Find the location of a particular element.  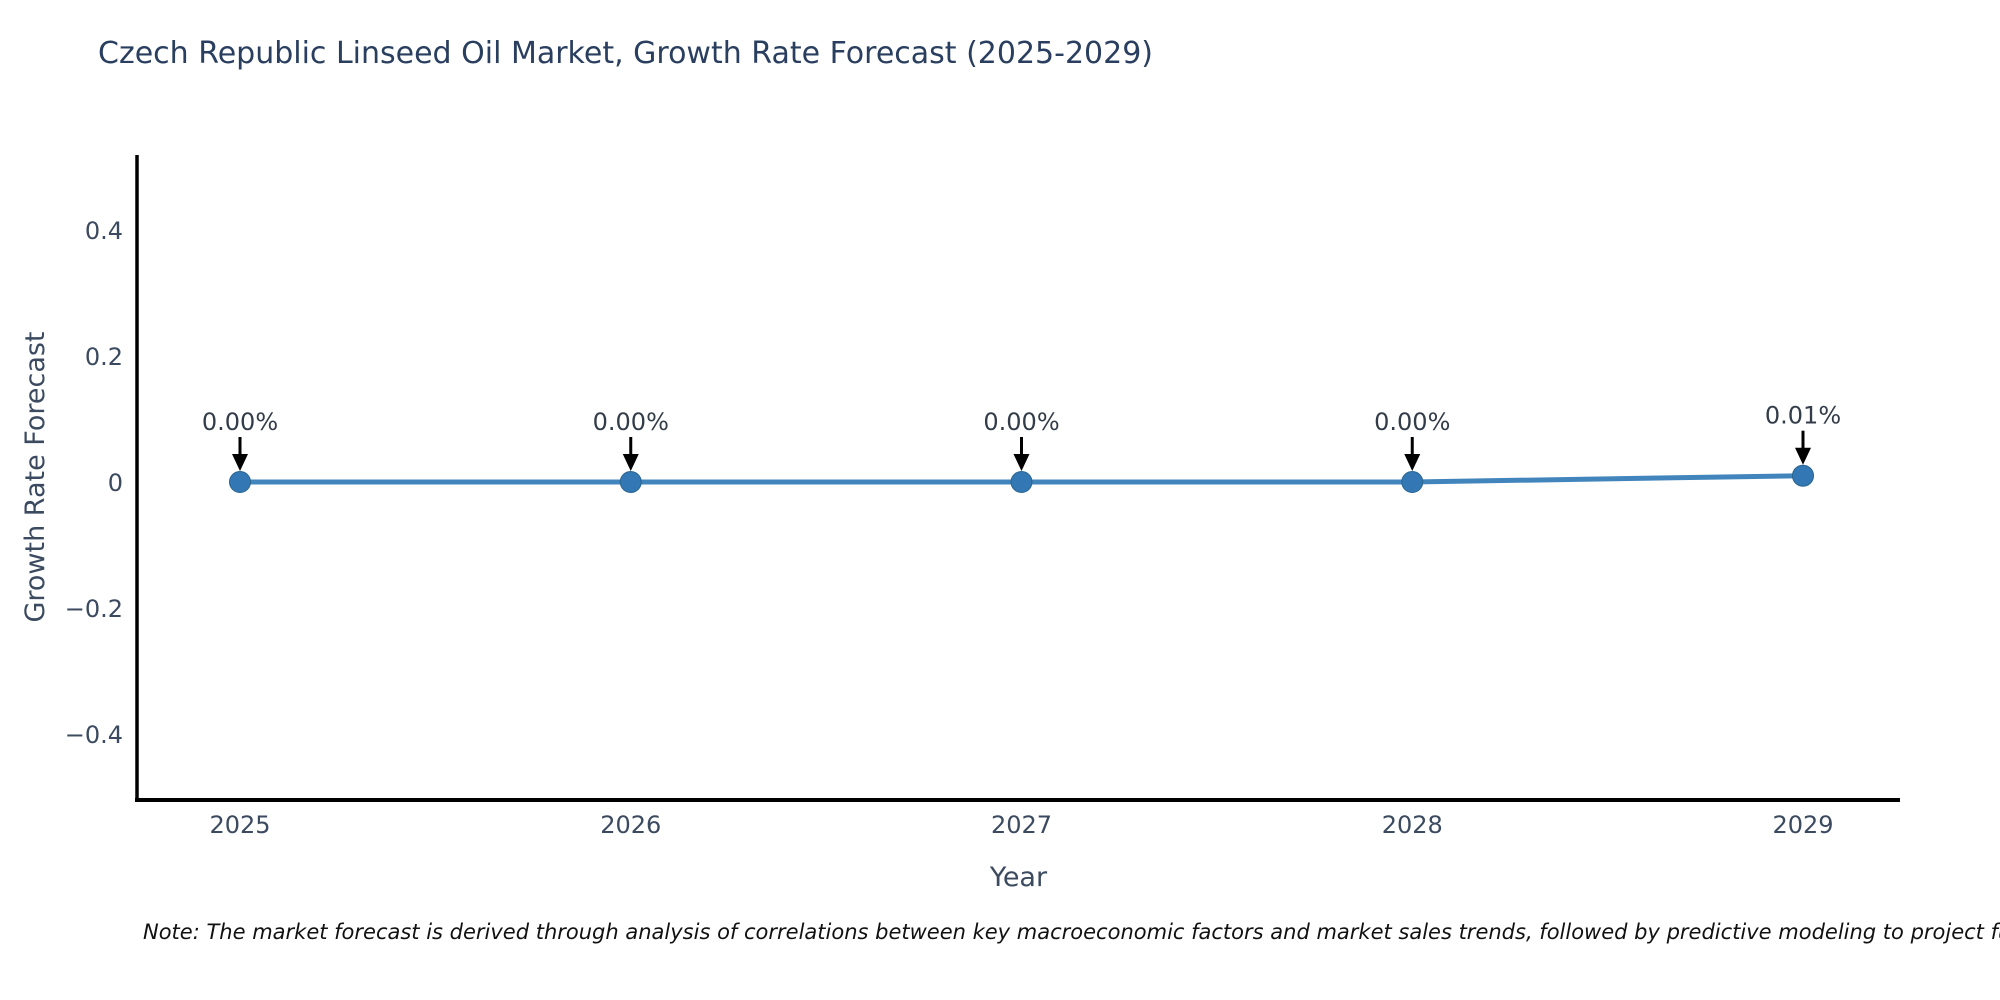

x-tick-label: 2026 is located at coordinates (630, 825).